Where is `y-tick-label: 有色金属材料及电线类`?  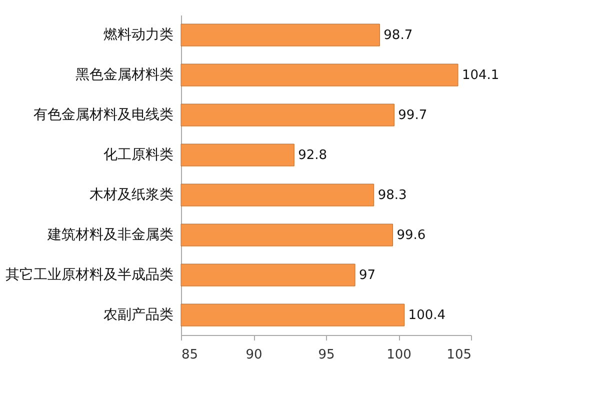
y-tick-label: 有色金属材料及电线类 is located at coordinates (104, 115).